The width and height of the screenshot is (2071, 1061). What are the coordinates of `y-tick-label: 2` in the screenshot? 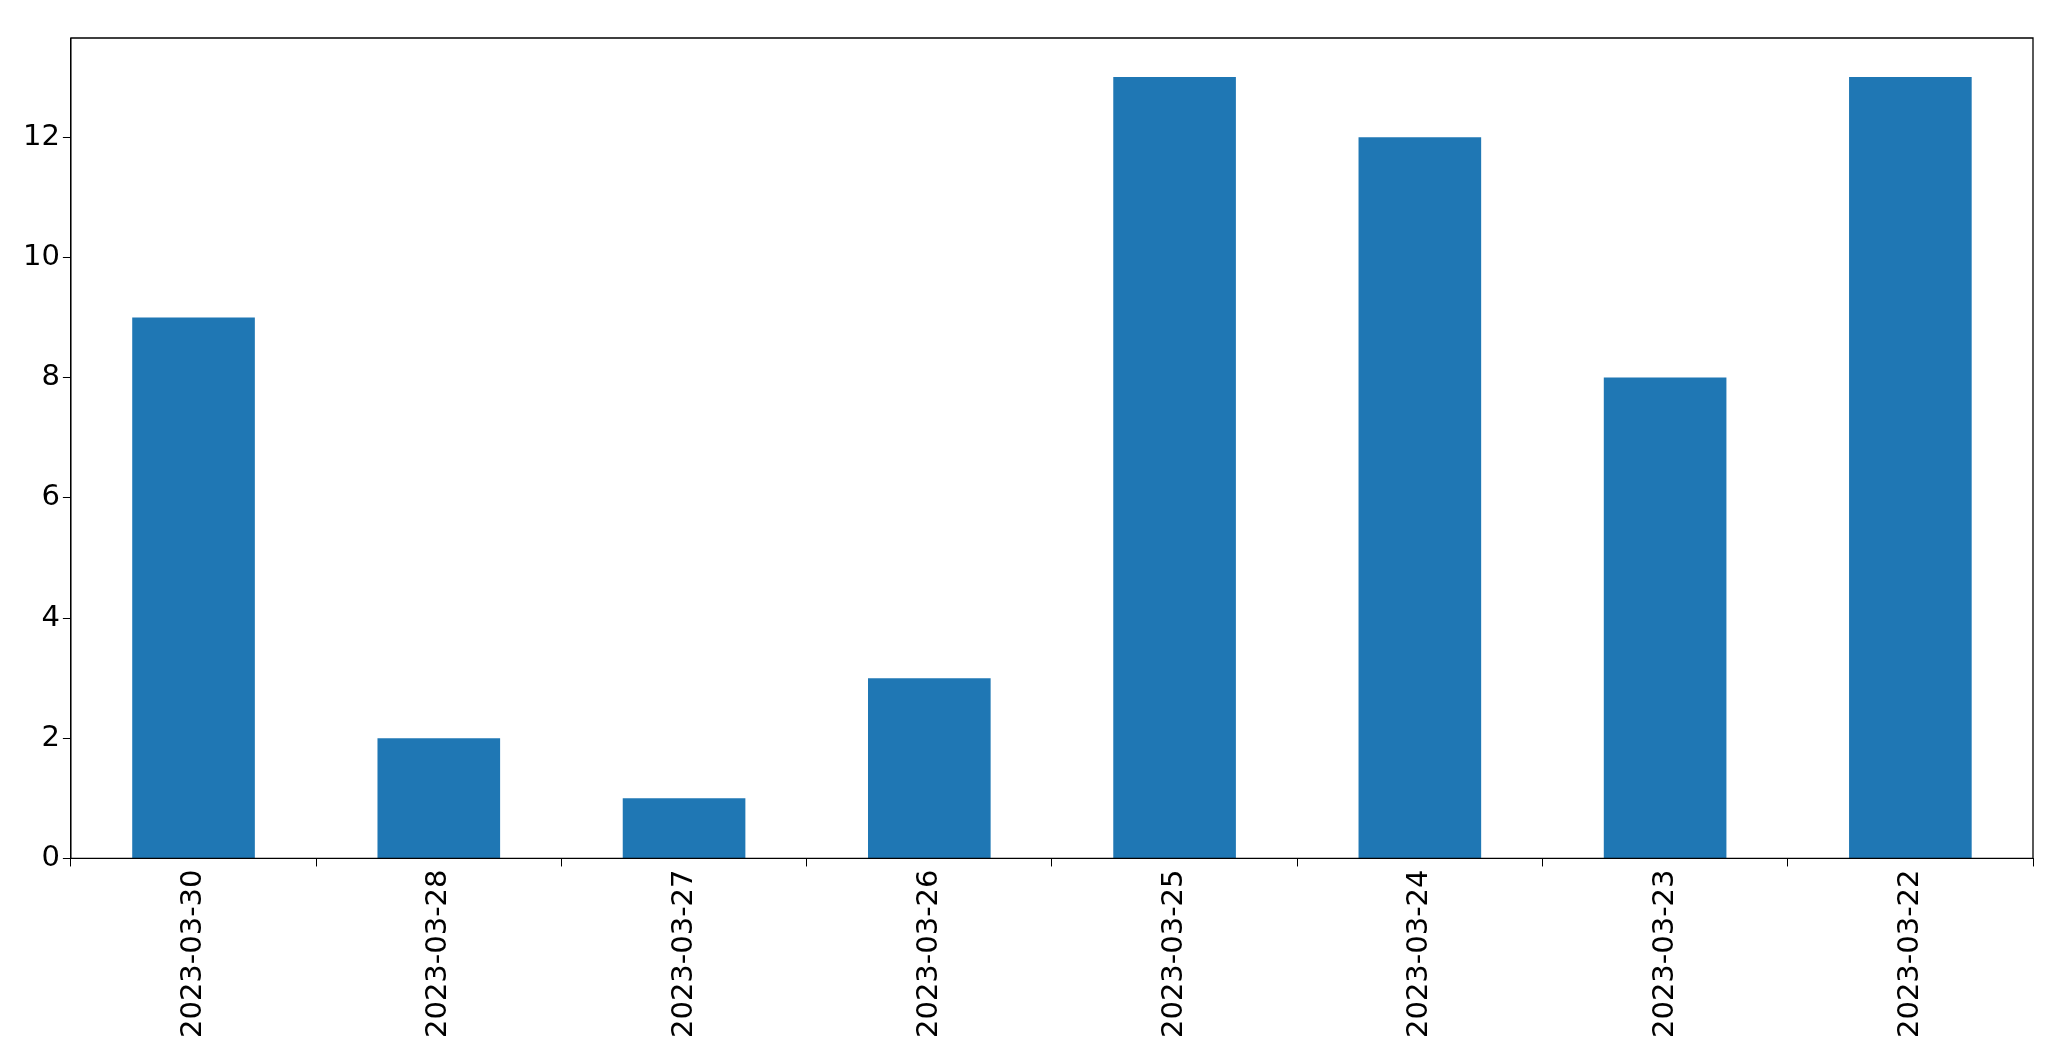 It's located at (50, 735).